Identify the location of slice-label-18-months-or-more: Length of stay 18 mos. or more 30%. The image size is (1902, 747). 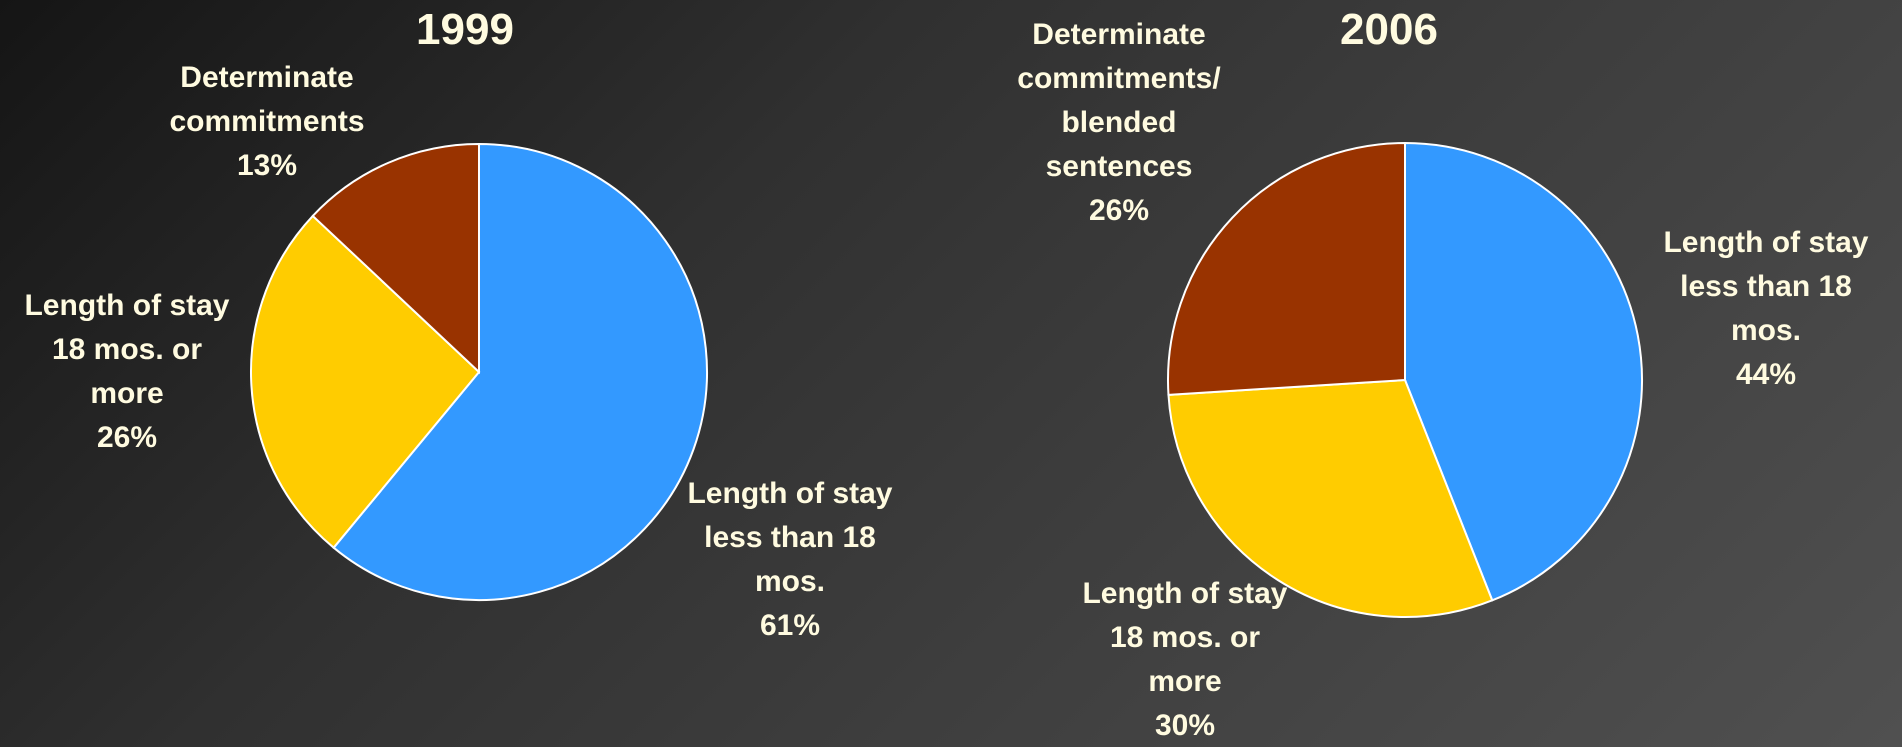
(1184, 659).